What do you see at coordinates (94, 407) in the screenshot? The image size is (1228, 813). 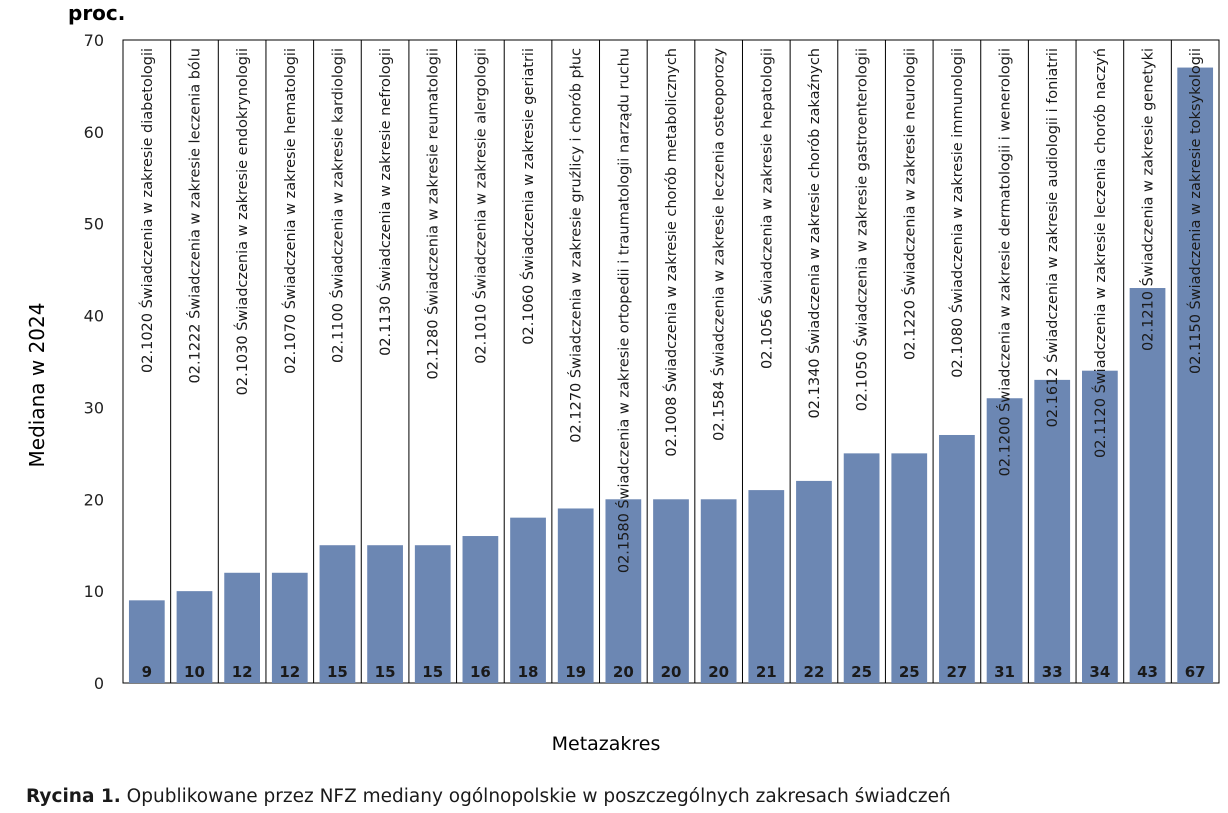 I see `y-tick-label: 30` at bounding box center [94, 407].